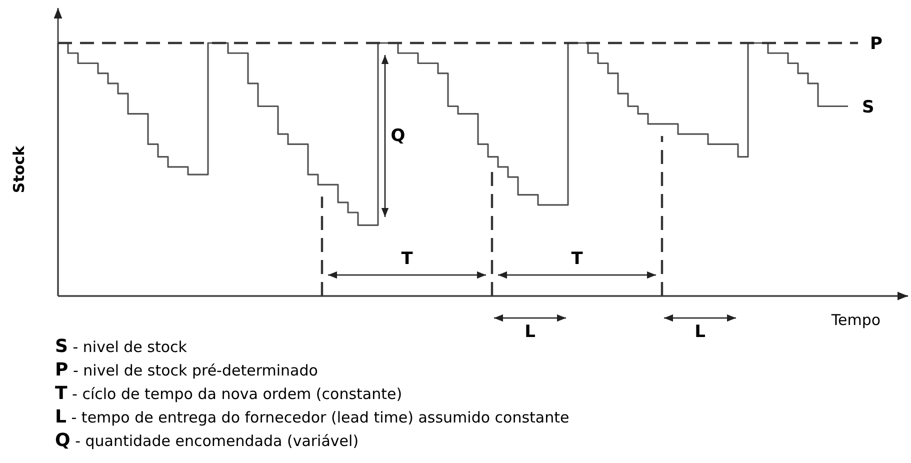  Describe the element at coordinates (312, 417) in the screenshot. I see `text: L - tempo de entrega do fornecedor (lead time) assumido constante` at that location.